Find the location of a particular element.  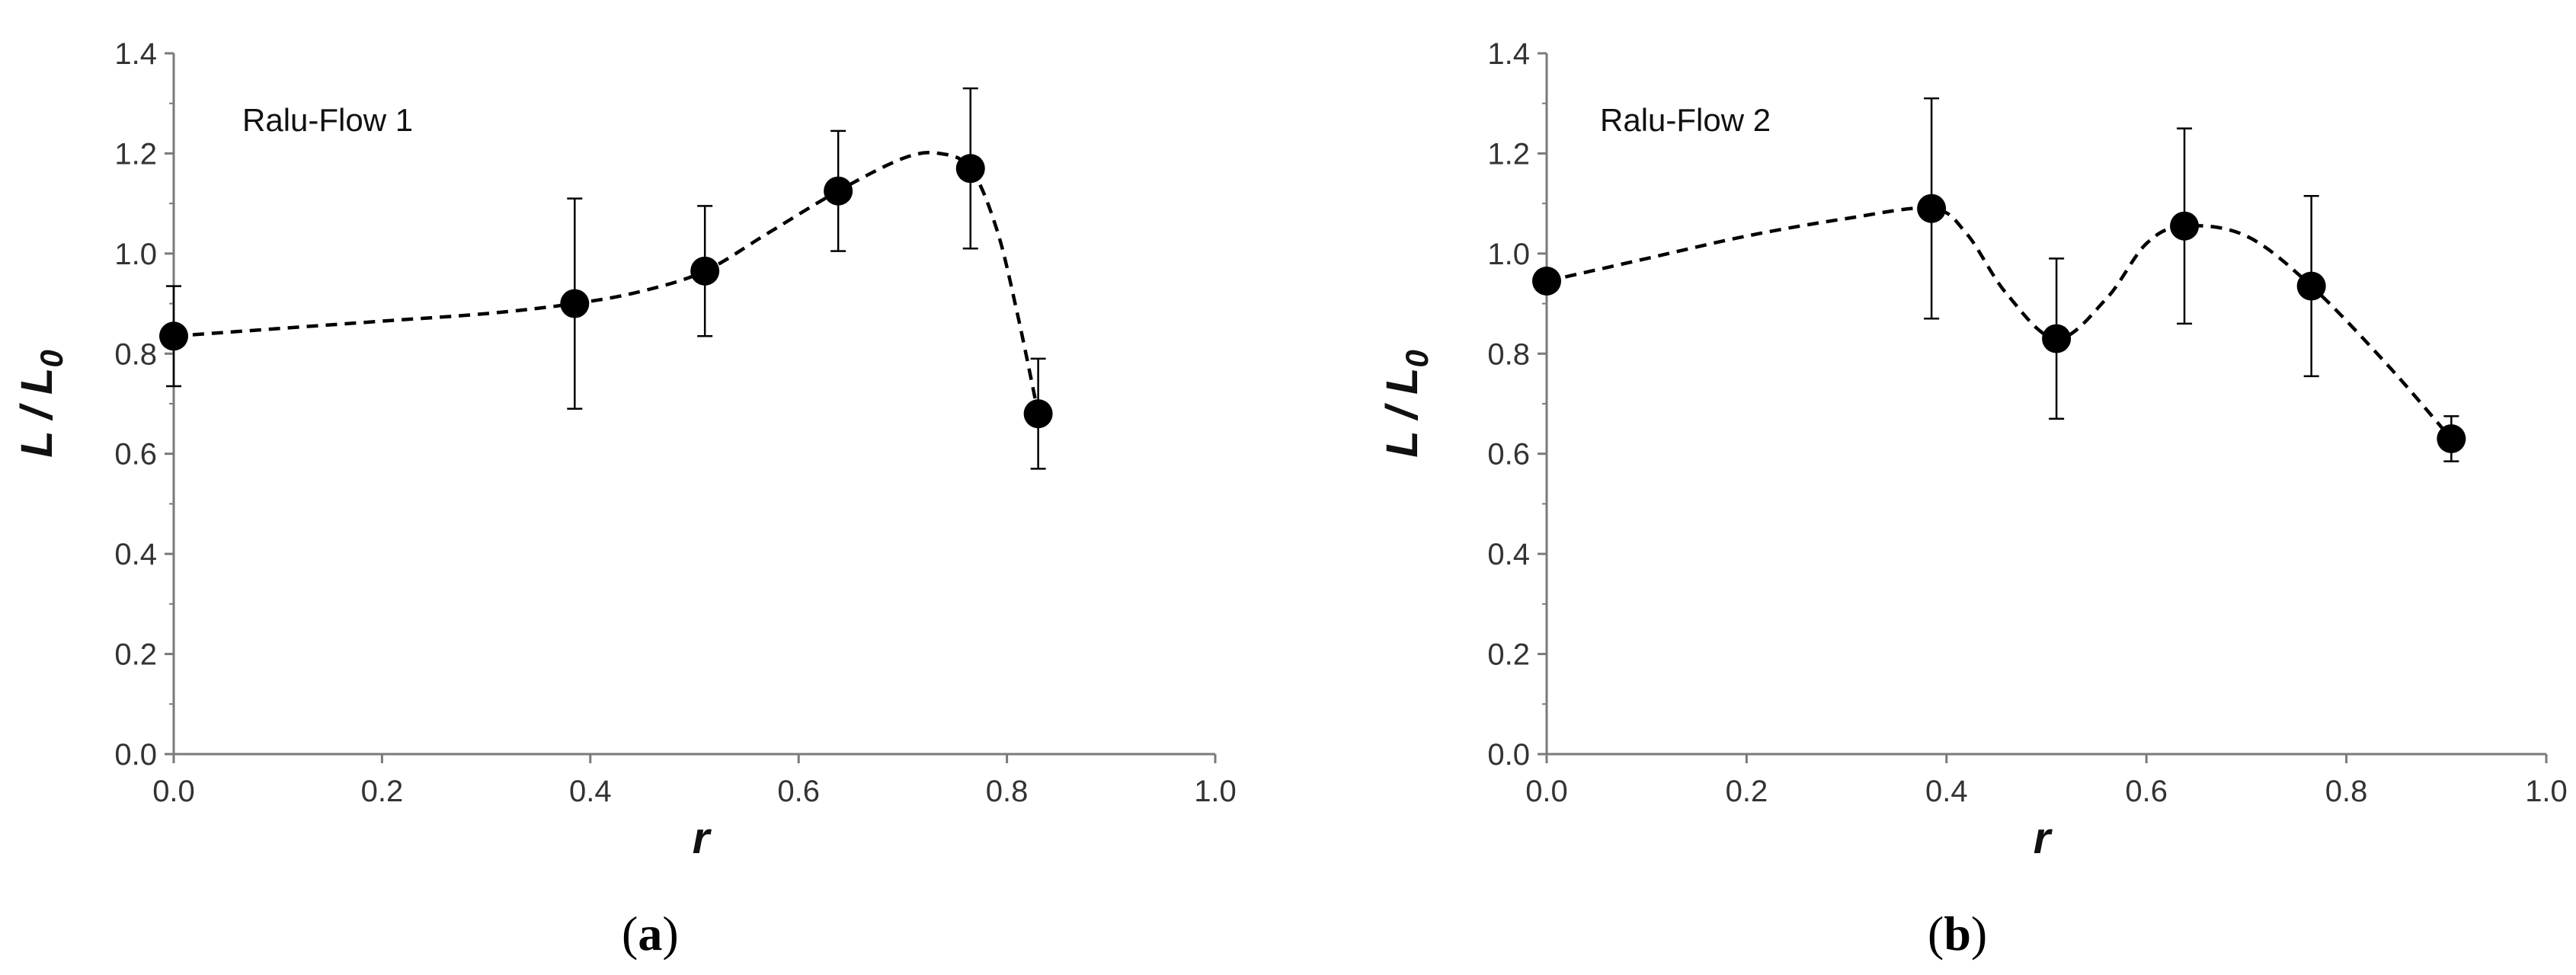

series-annotation: Ralu-Flow 1 is located at coordinates (327, 120).